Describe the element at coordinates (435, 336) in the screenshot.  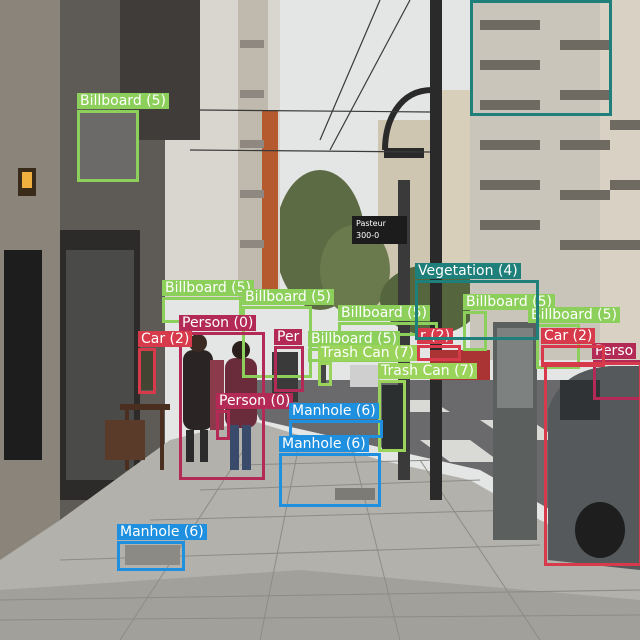
I see `annotation-label: r (2)` at that location.